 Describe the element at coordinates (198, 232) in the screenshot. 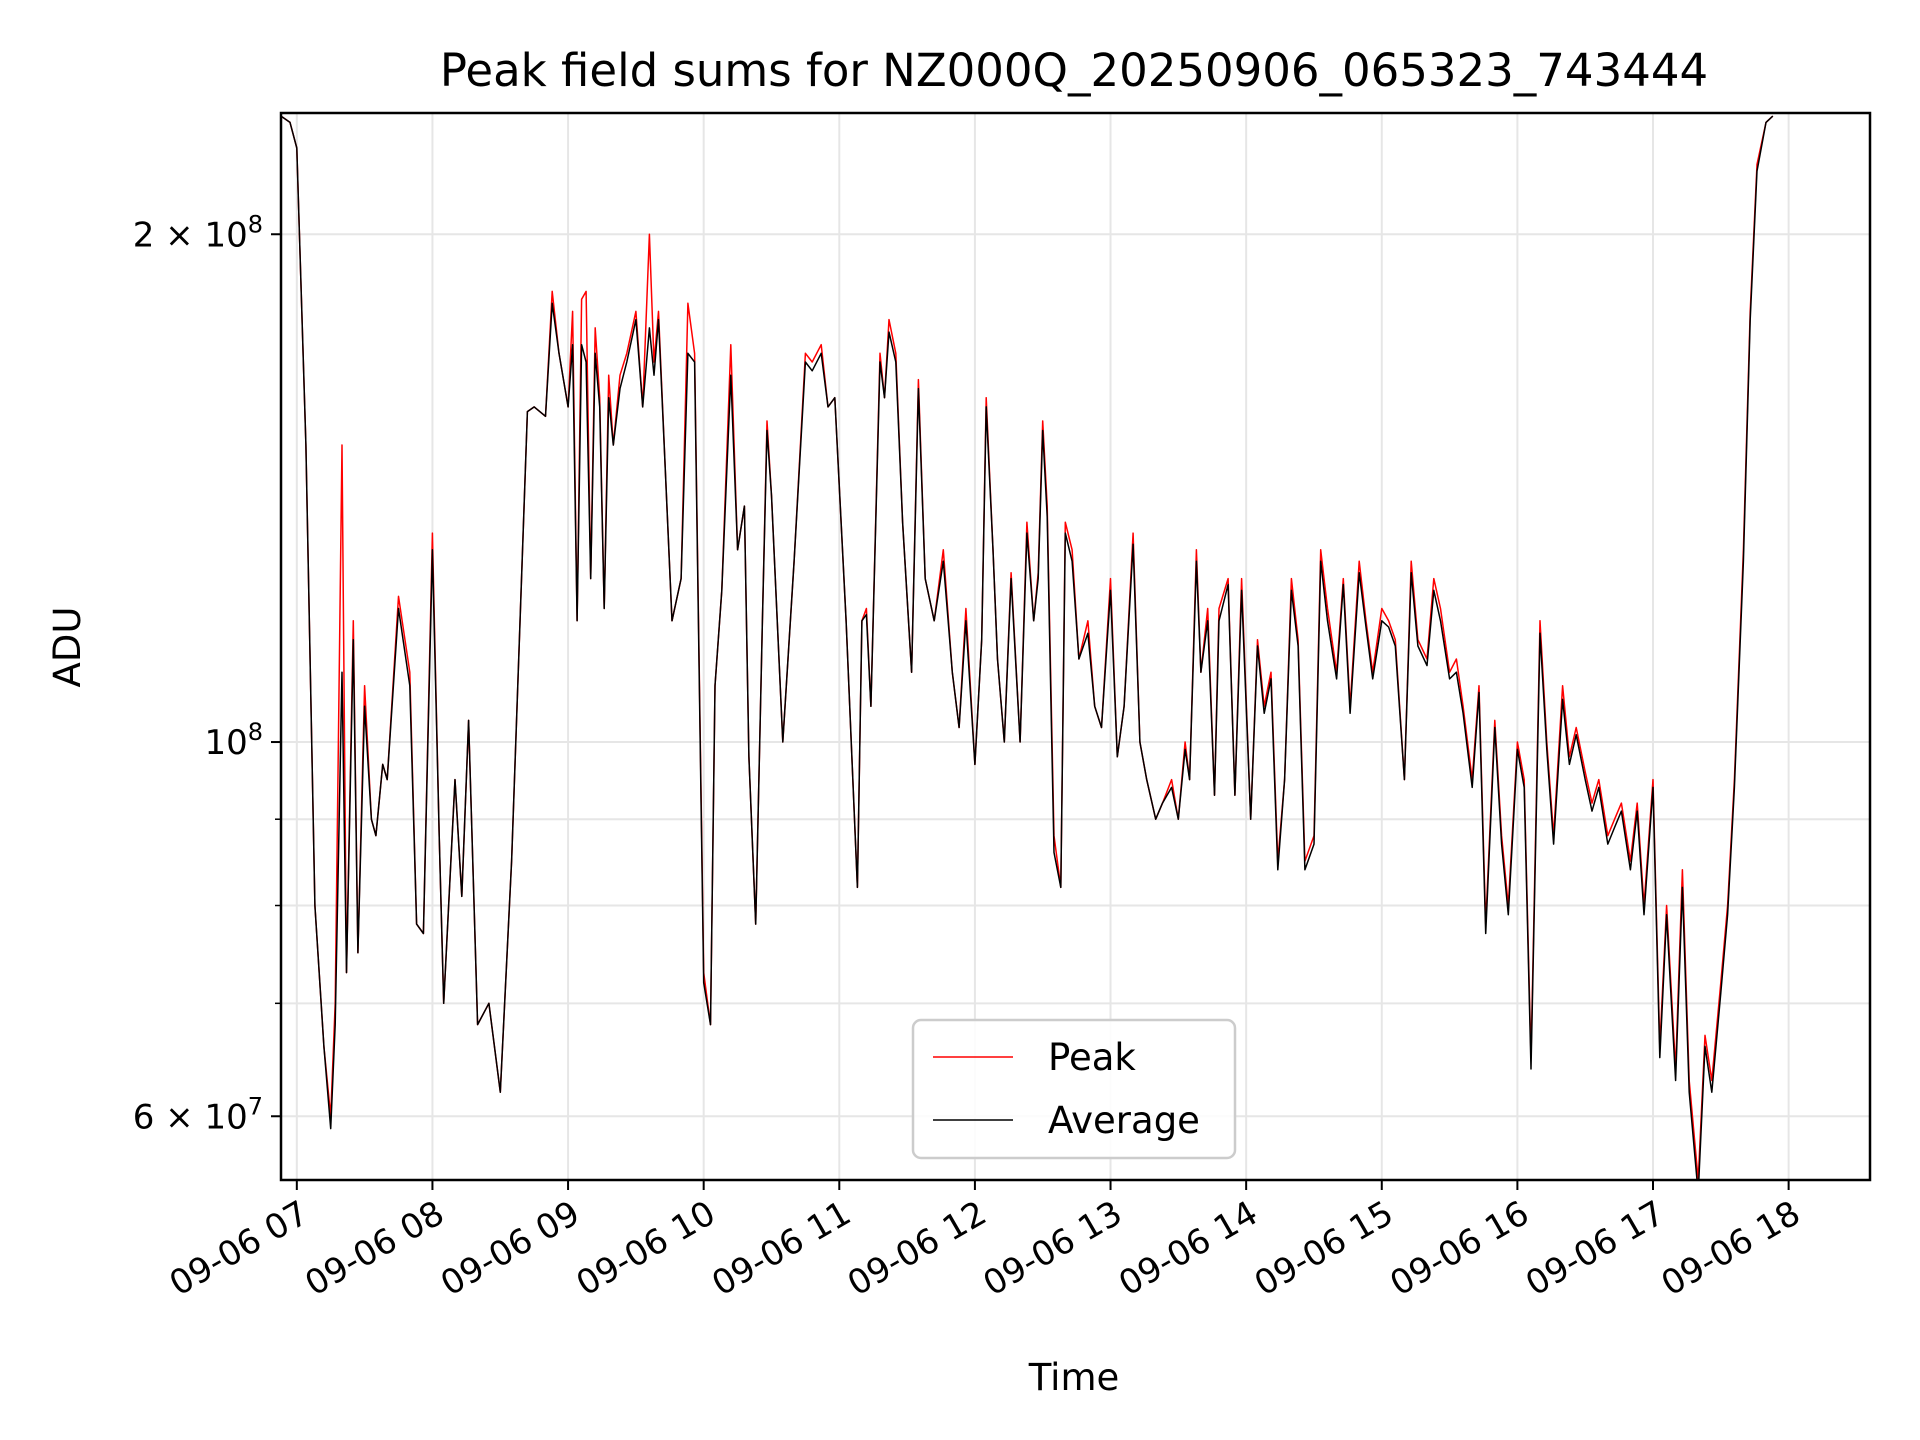

I see `y-tick-label: 2 × 108` at that location.